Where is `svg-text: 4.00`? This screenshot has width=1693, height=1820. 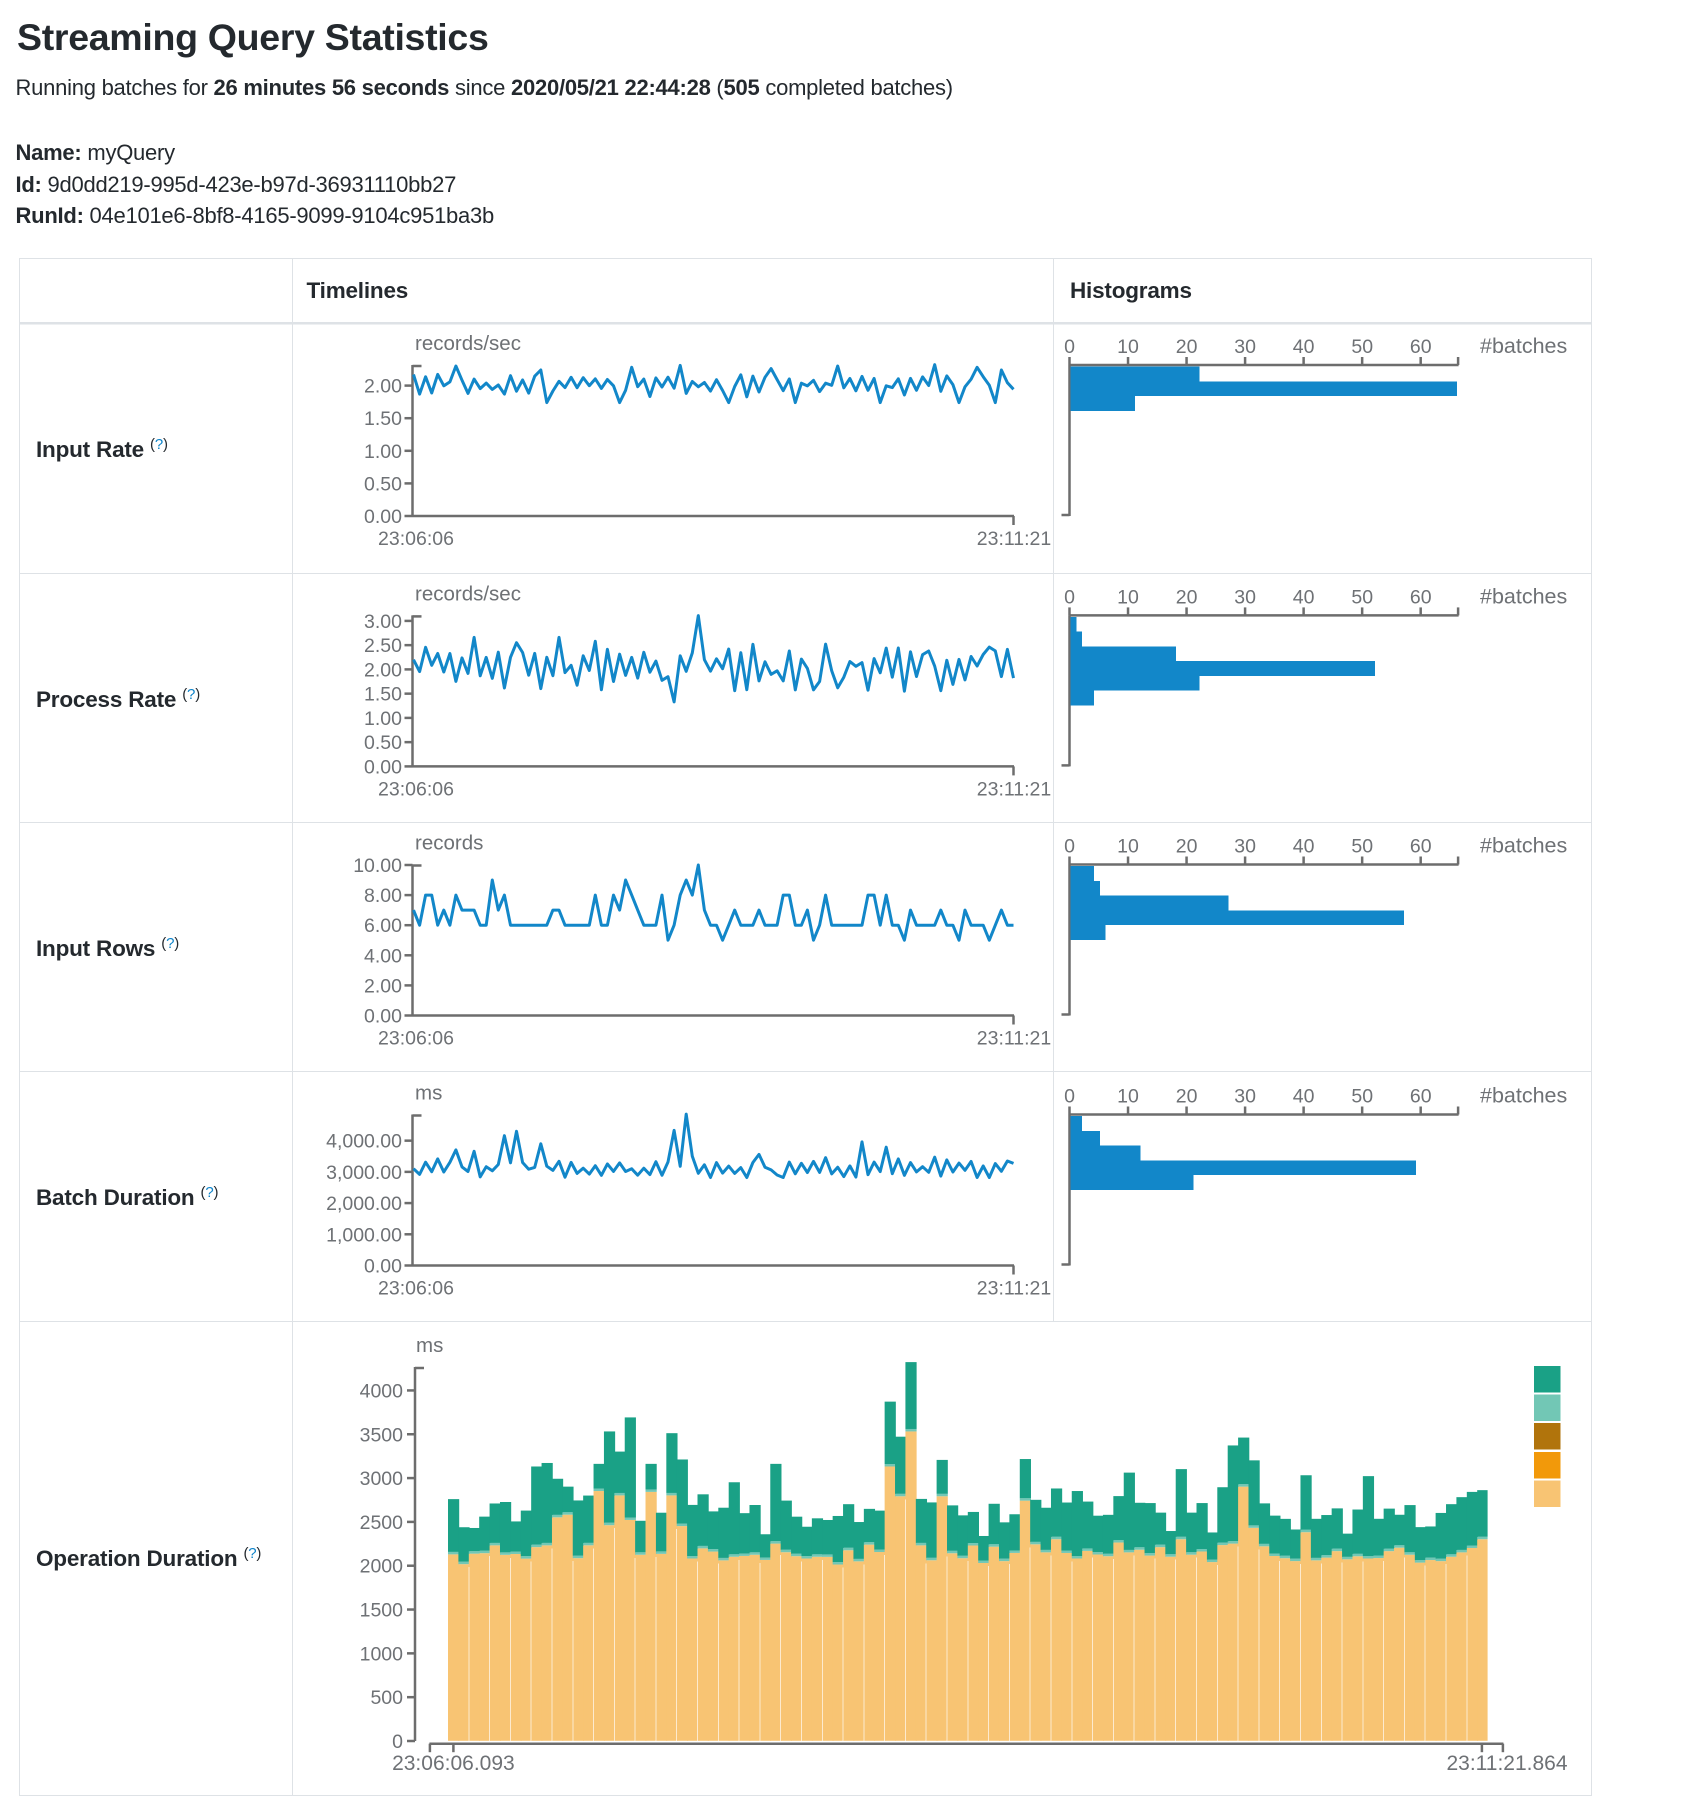 svg-text: 4.00 is located at coordinates (383, 956).